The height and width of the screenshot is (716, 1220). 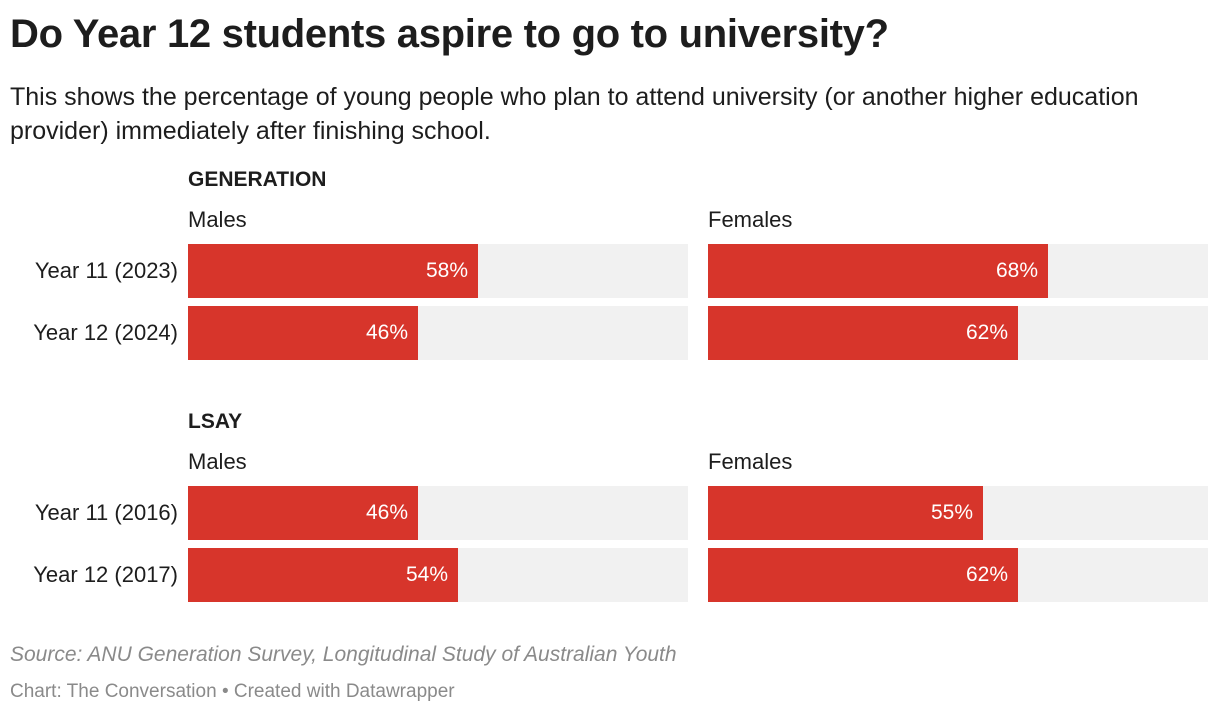 What do you see at coordinates (426, 574) in the screenshot?
I see `bar-value-label: 54%` at bounding box center [426, 574].